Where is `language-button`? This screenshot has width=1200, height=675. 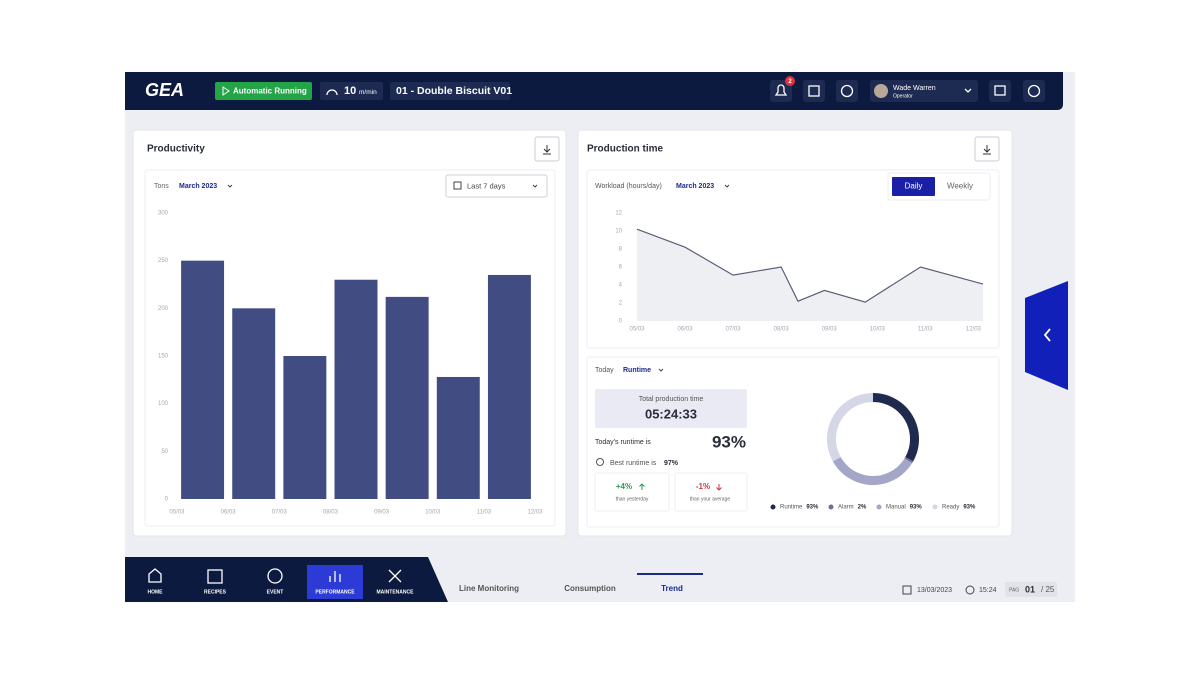 language-button is located at coordinates (1034, 91).